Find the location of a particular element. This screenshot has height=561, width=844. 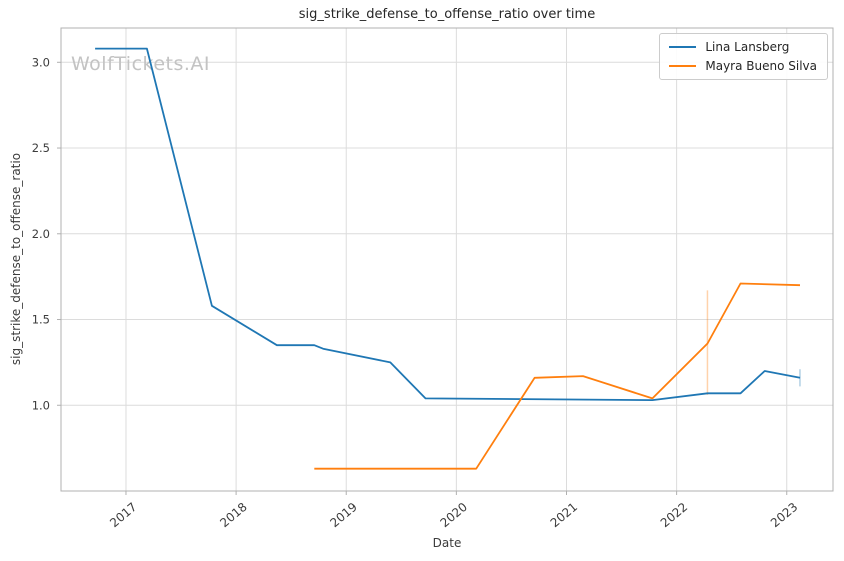

x-tick-label: 2019 is located at coordinates (343, 515).